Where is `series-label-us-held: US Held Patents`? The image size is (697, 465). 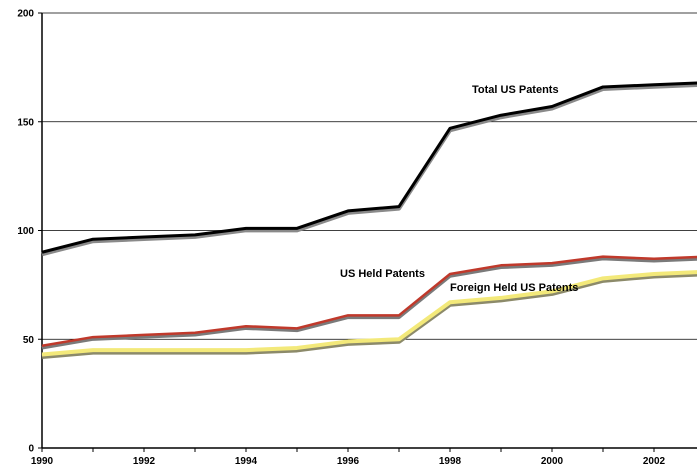 series-label-us-held: US Held Patents is located at coordinates (382, 274).